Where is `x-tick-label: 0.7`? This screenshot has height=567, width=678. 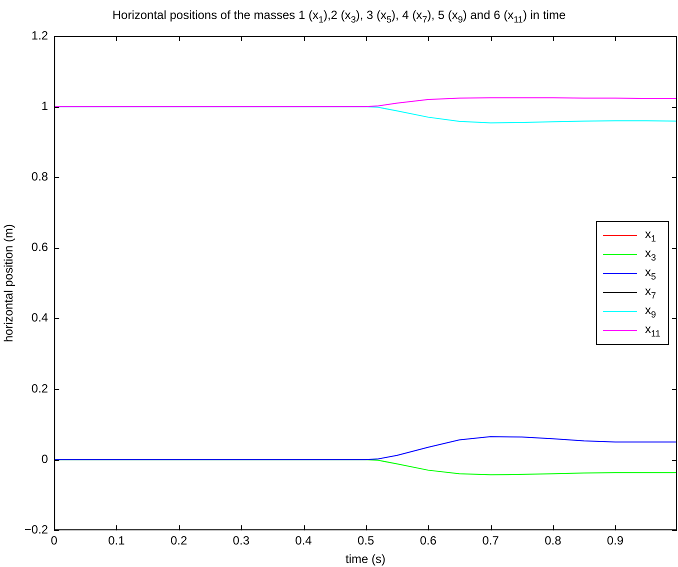
x-tick-label: 0.7 is located at coordinates (491, 541).